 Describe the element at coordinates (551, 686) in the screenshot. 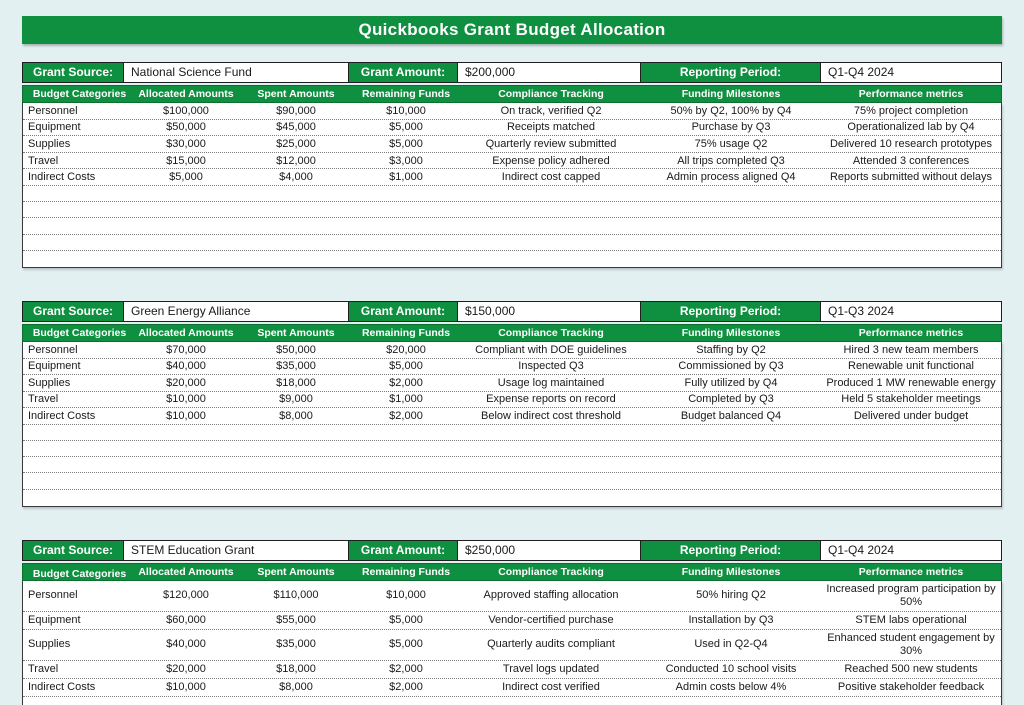

I see `data-cell: Indirect cost verified` at that location.